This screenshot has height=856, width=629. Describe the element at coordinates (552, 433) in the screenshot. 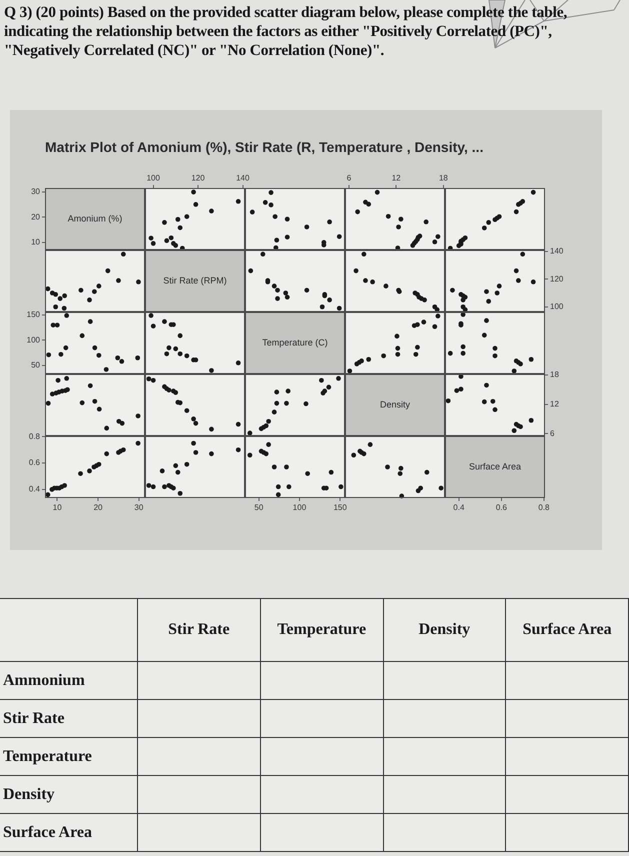

I see `y-tick-label: 6` at that location.